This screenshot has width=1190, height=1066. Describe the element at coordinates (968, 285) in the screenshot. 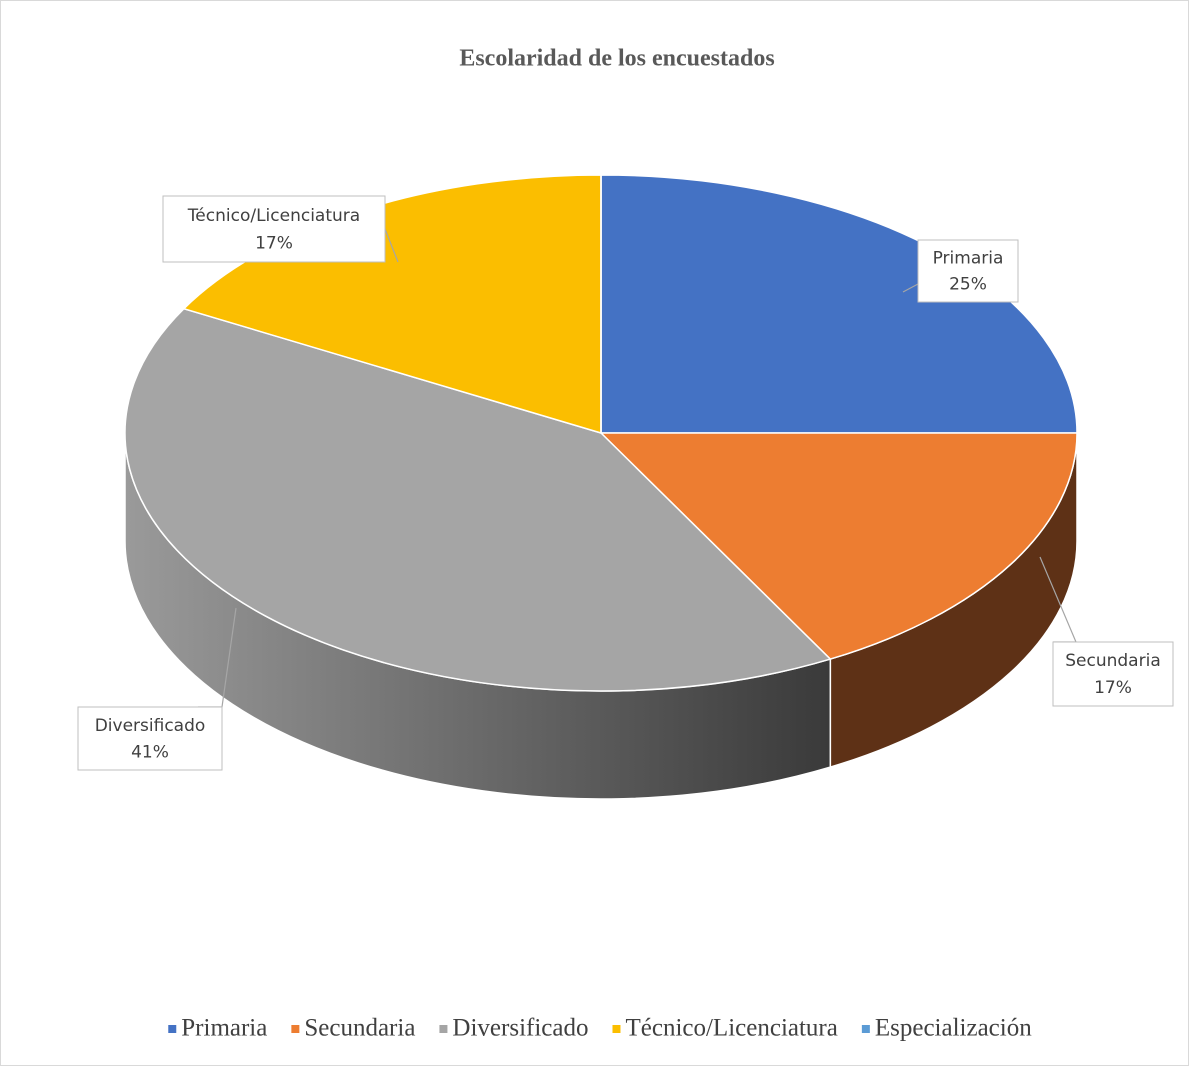

I see `data-label: 25%` at that location.